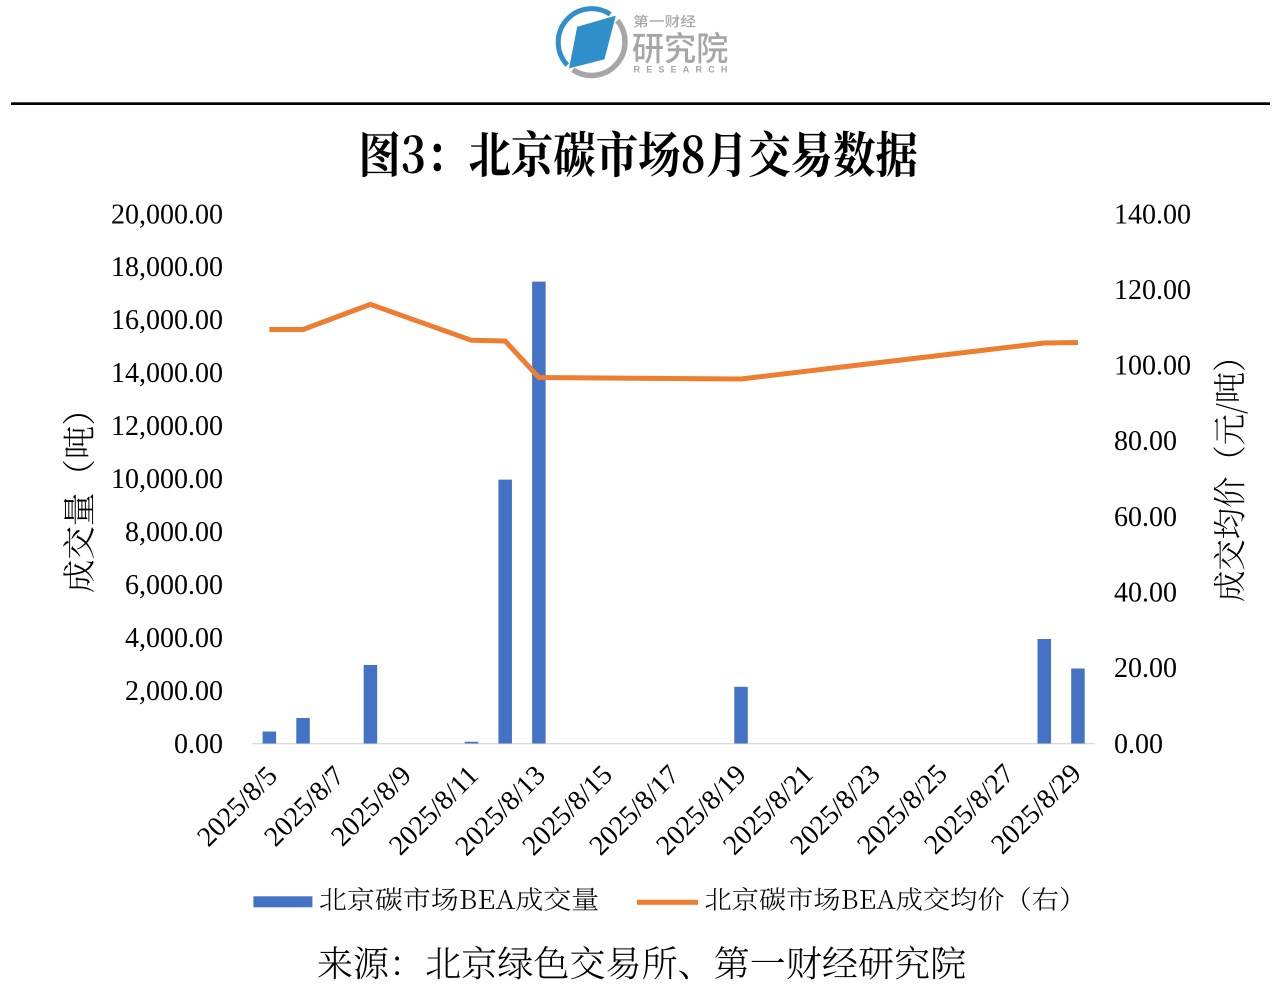 The width and height of the screenshot is (1280, 998). I want to click on svg-text: 8,000.00, so click(174, 532).